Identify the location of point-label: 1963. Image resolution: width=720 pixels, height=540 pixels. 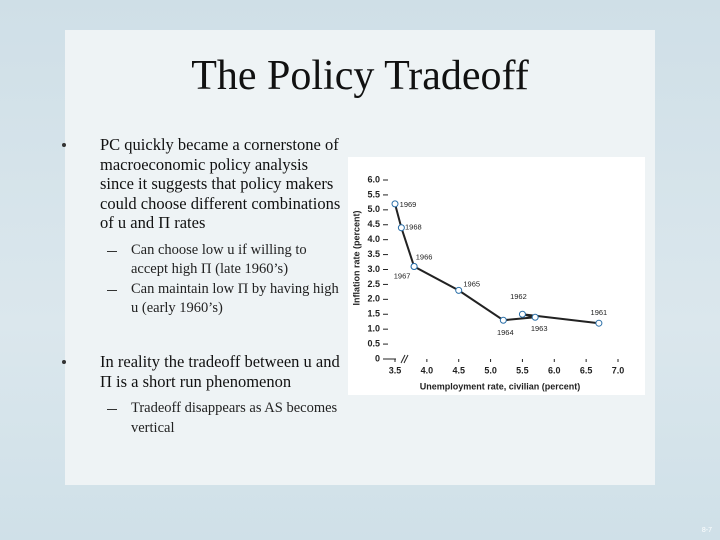
(539, 328).